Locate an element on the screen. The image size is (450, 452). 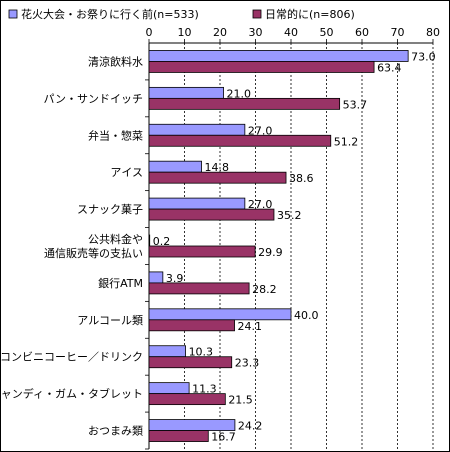
category-label: 弁当・惣菜 is located at coordinates (115, 135).